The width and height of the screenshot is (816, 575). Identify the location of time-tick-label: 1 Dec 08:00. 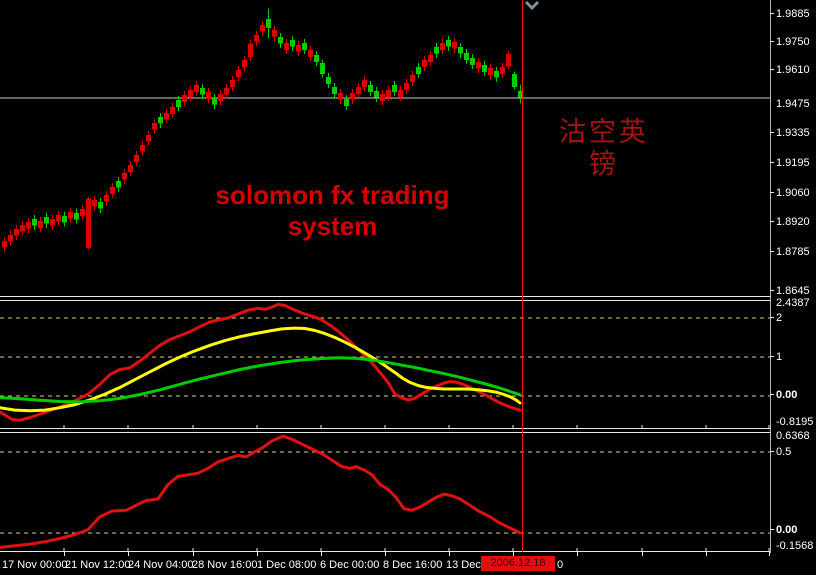
(287, 565).